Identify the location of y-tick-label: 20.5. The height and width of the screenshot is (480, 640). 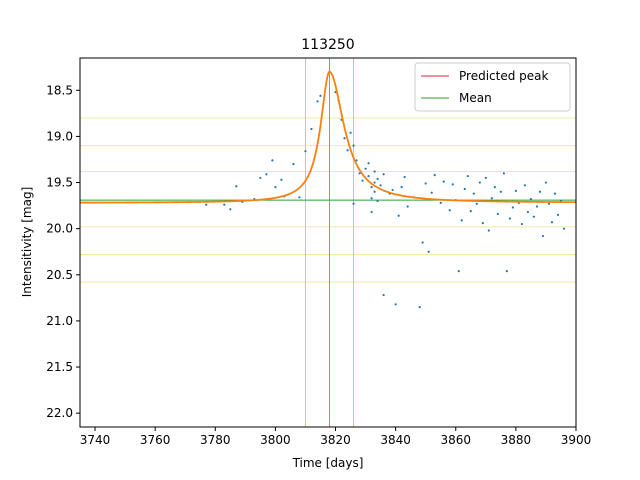
(59, 275).